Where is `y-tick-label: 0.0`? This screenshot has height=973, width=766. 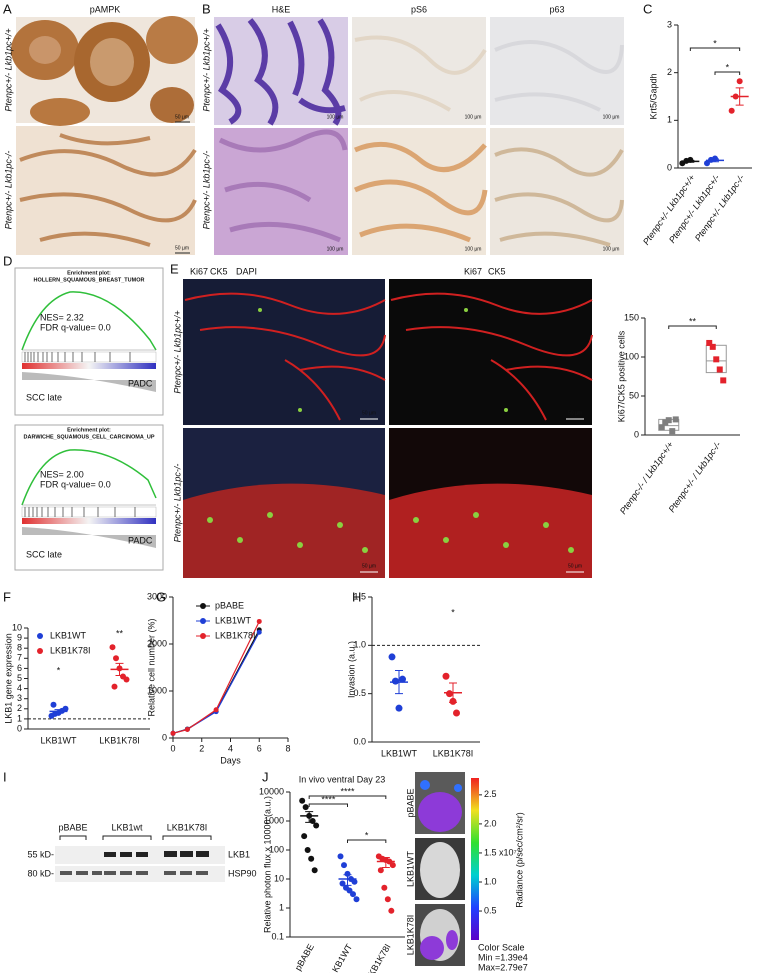
y-tick-label: 0.0 is located at coordinates (359, 741).